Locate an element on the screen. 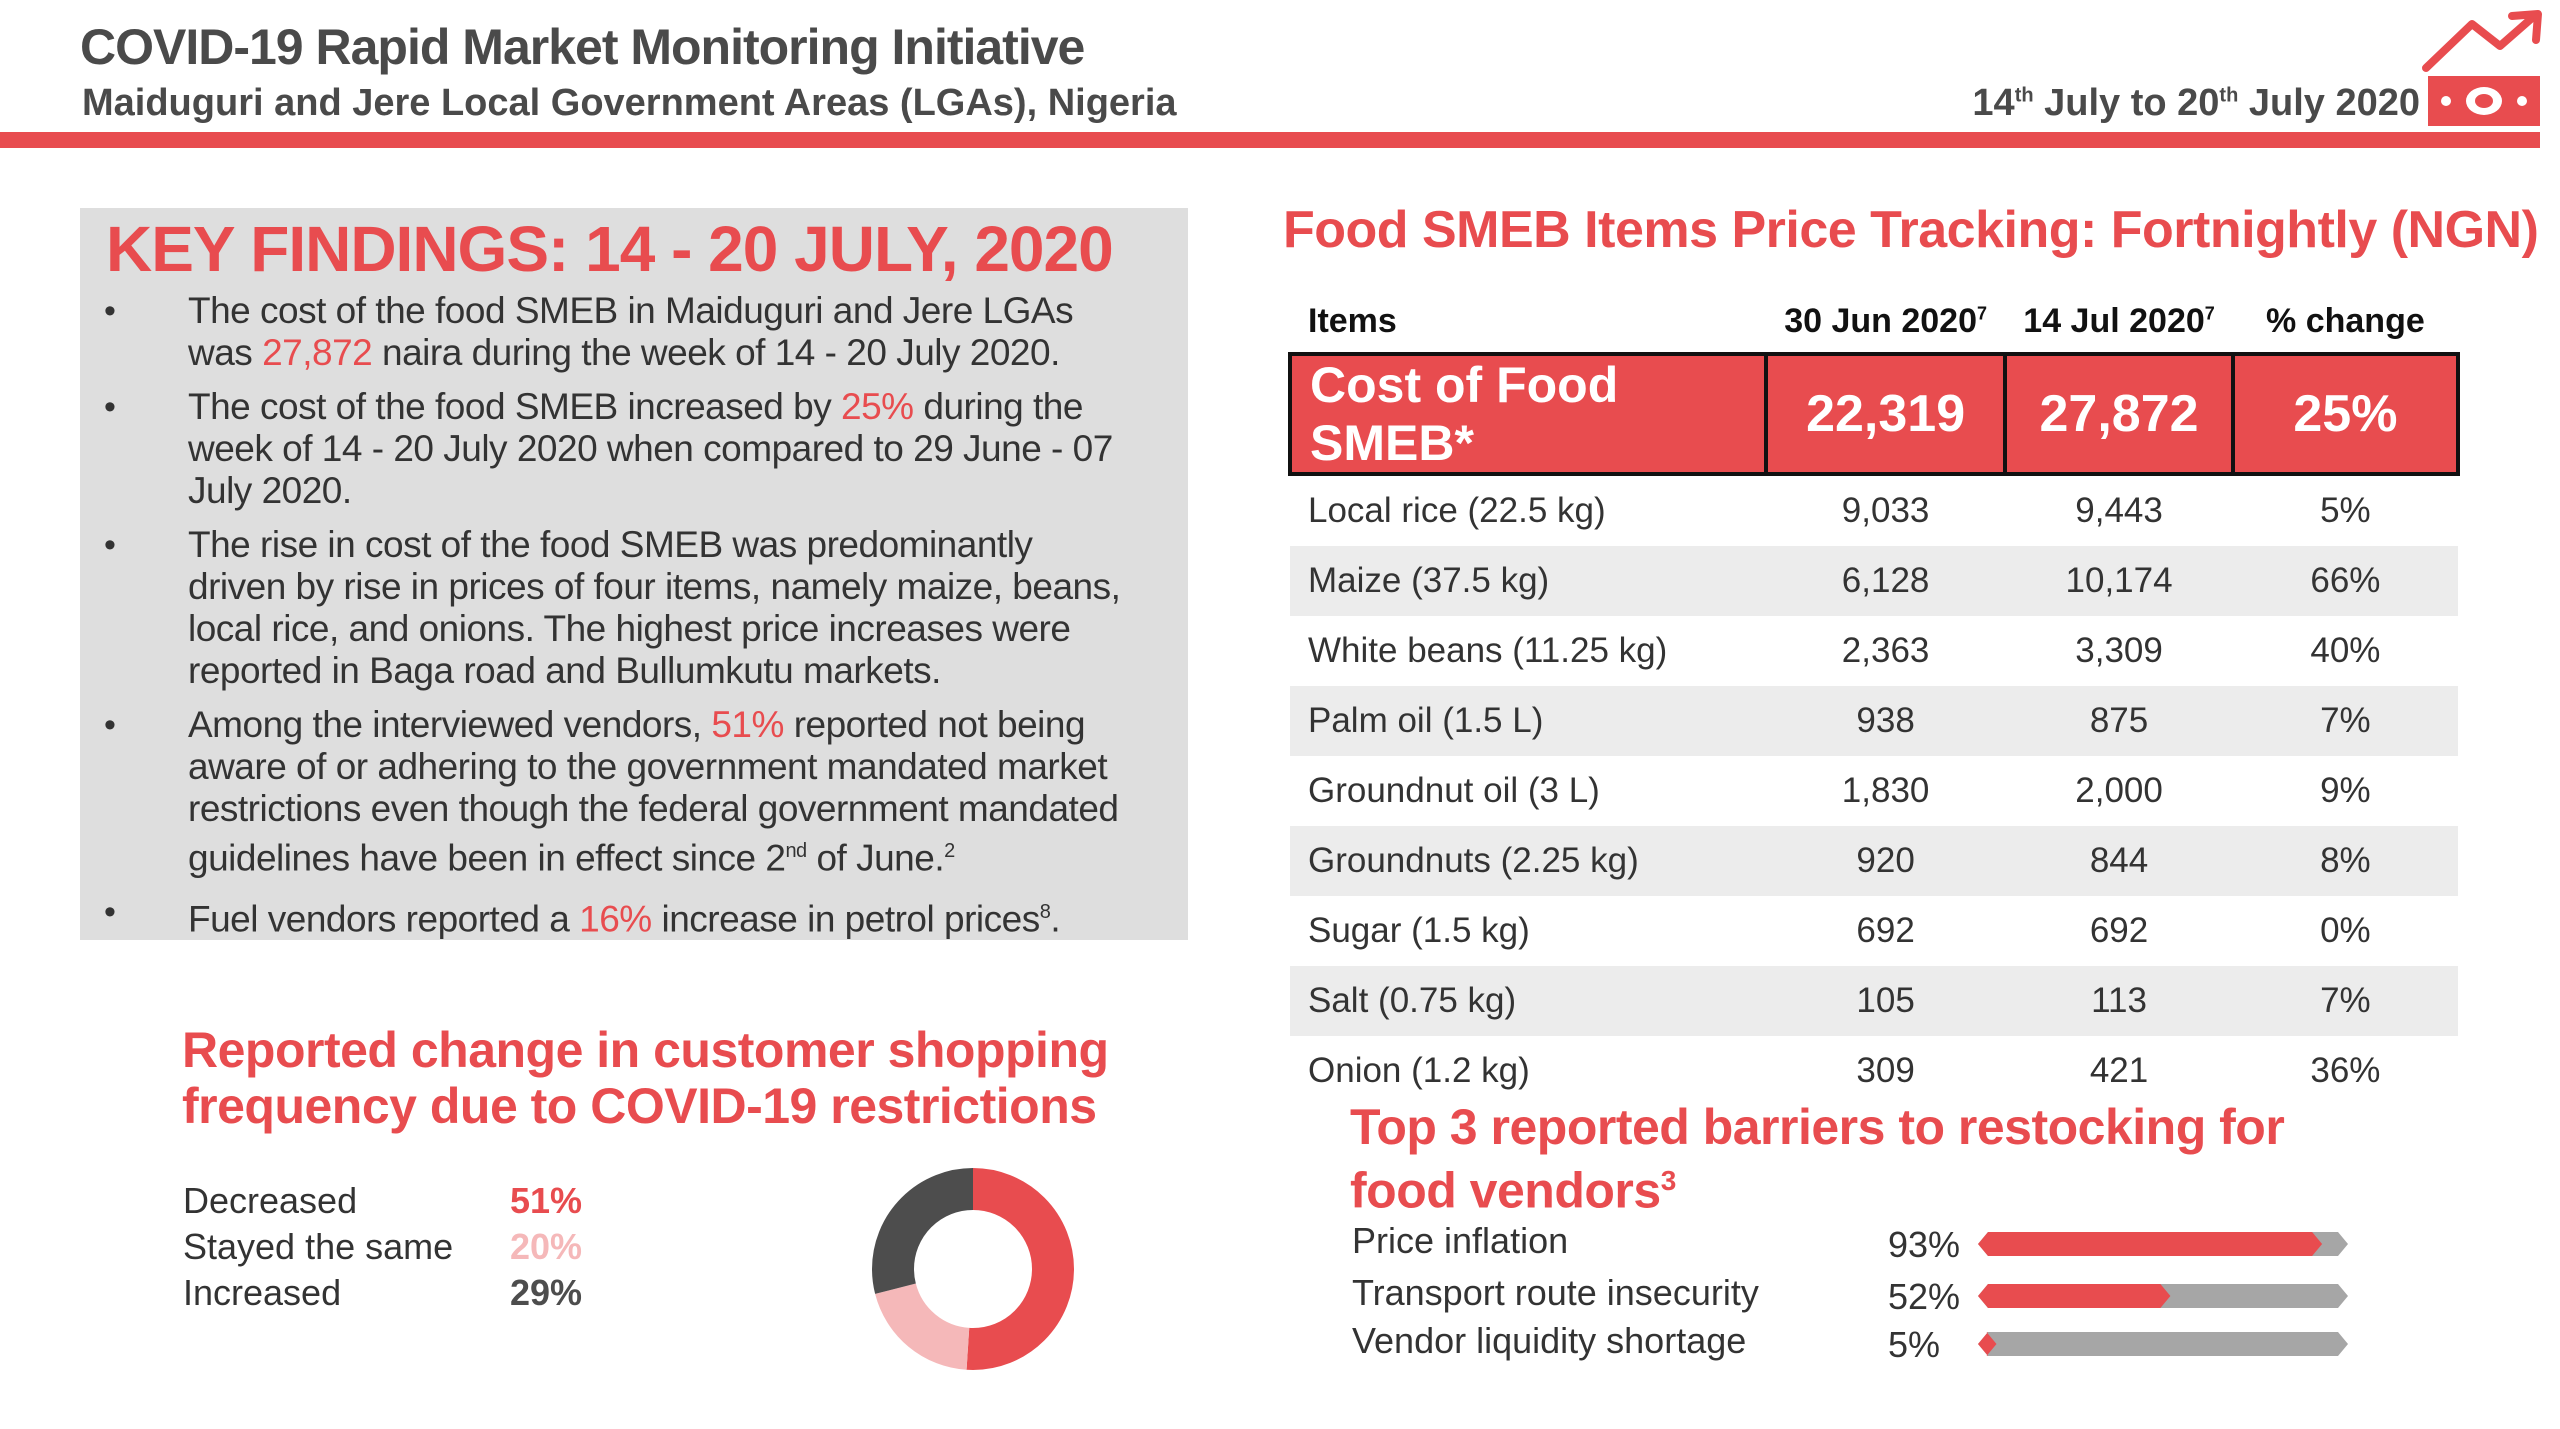 The height and width of the screenshot is (1429, 2560). shopping-value-increased: 29% is located at coordinates (546, 1292).